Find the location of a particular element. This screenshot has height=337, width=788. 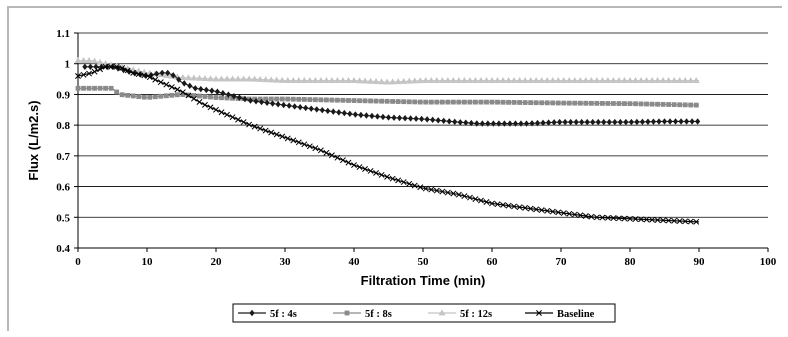

legend-label-0: 5f : 4s is located at coordinates (283, 314).